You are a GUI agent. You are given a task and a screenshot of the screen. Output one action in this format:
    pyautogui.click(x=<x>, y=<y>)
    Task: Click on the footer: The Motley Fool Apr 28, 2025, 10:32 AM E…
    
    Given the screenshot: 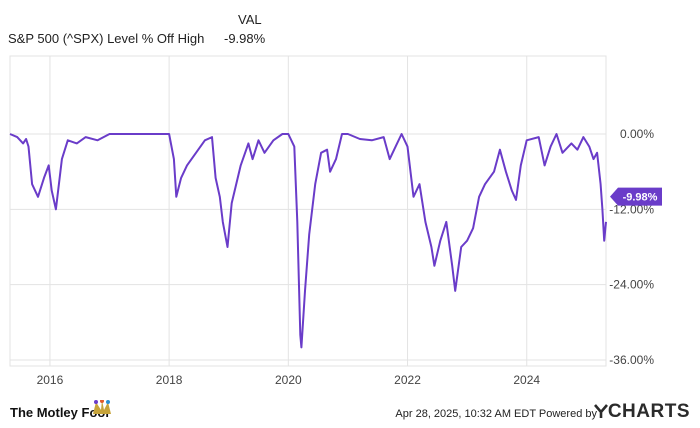 What is the action you would take?
    pyautogui.click(x=350, y=410)
    